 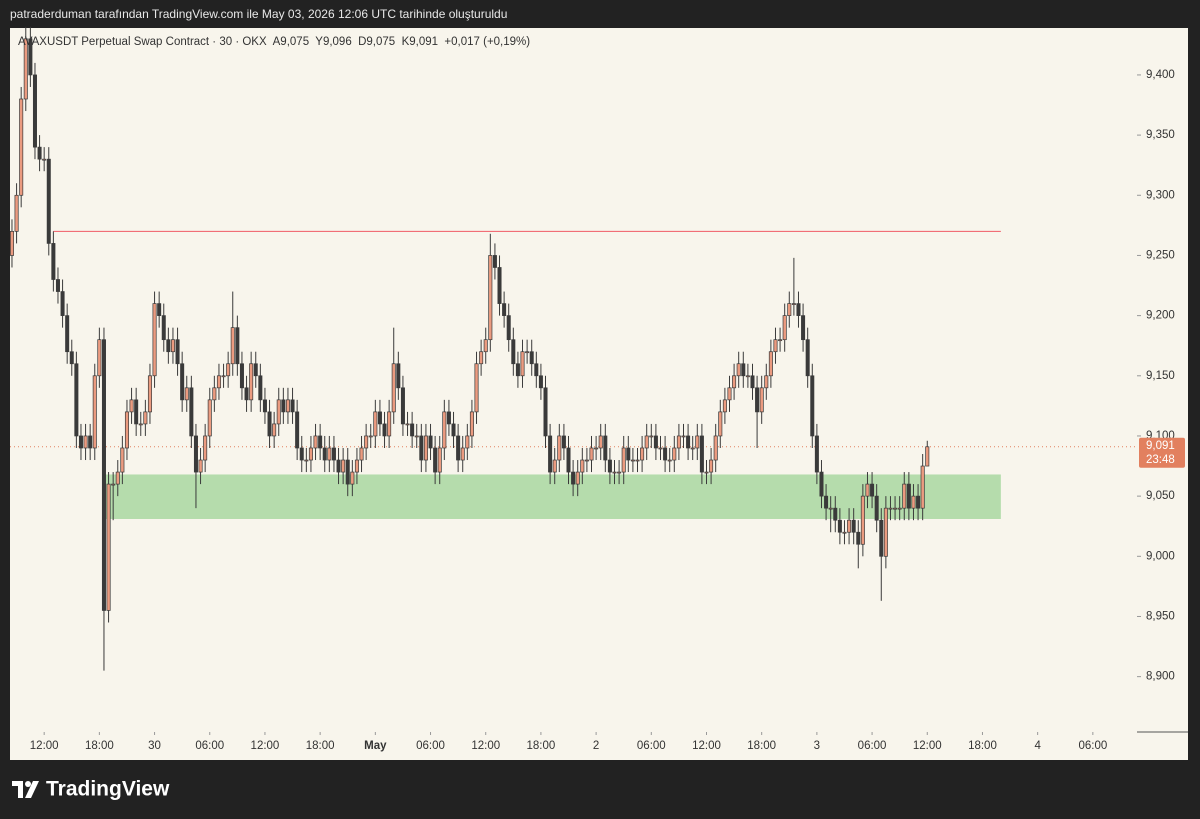 I want to click on y-tick-label: 9,350, so click(x=1160, y=135).